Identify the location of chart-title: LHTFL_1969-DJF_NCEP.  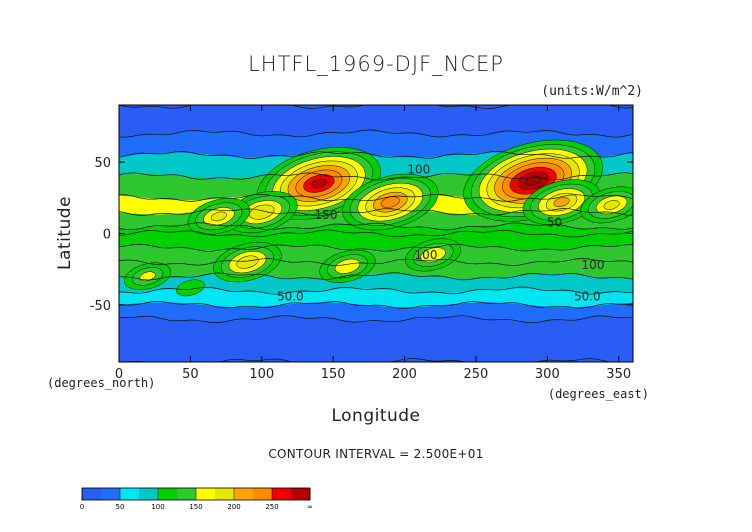
(376, 64).